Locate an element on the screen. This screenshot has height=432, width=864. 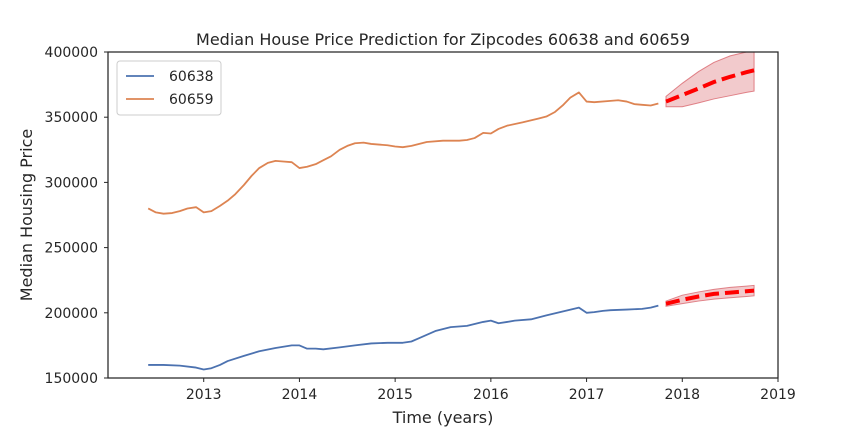
legend: 60638 60659 is located at coordinates (169, 88).